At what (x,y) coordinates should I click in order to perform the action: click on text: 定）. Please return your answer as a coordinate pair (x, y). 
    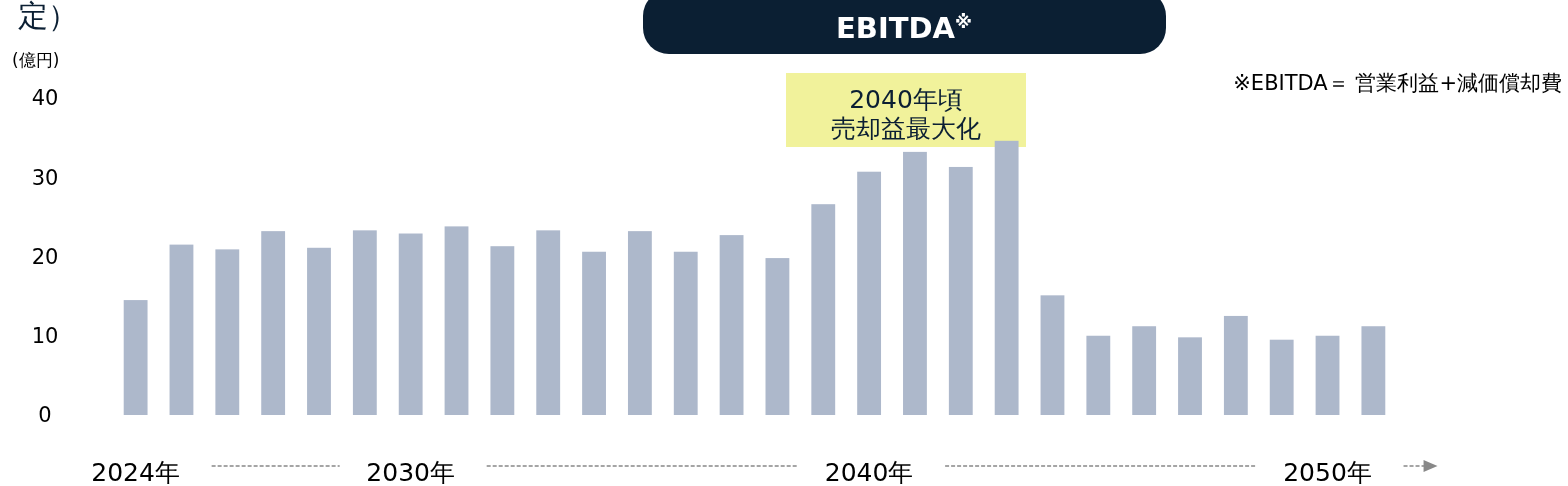
    Looking at the image, I should click on (48, 16).